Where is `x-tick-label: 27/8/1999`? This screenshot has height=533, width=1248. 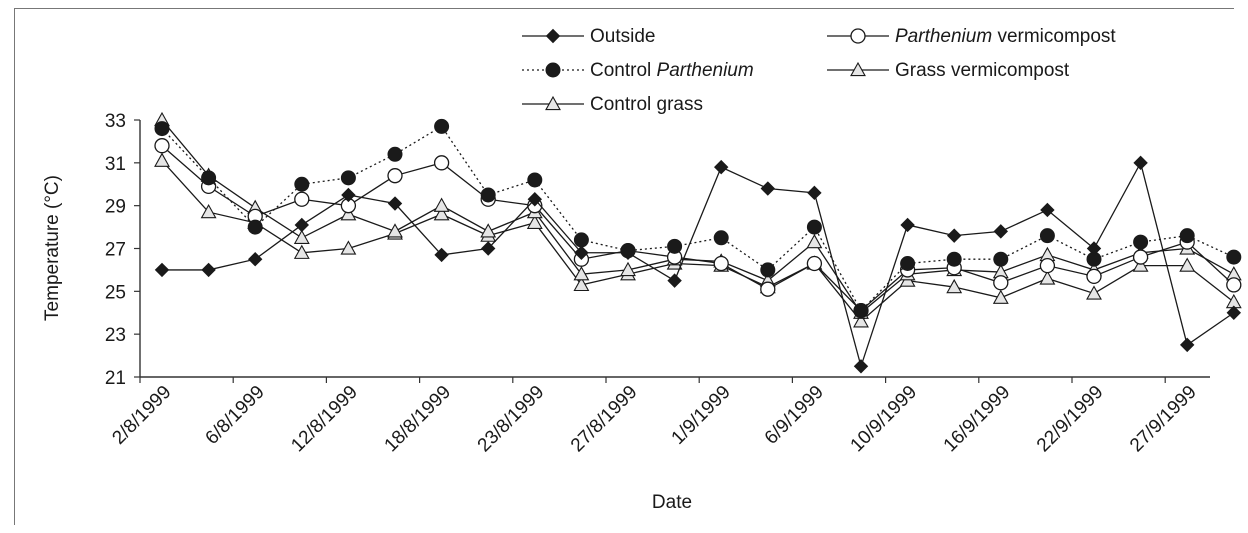 x-tick-label: 27/8/1999 is located at coordinates (604, 419).